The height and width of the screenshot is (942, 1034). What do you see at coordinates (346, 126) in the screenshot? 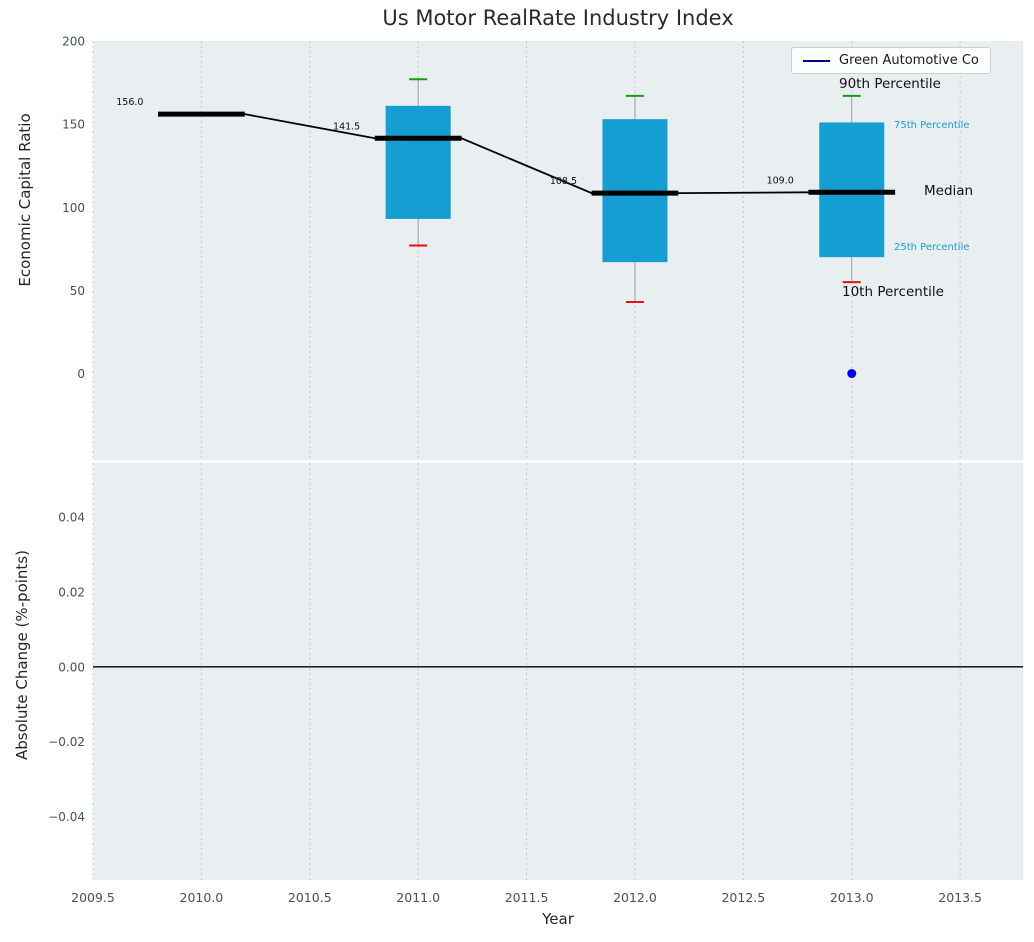
I see `median-value-label-2011: 141.5` at bounding box center [346, 126].